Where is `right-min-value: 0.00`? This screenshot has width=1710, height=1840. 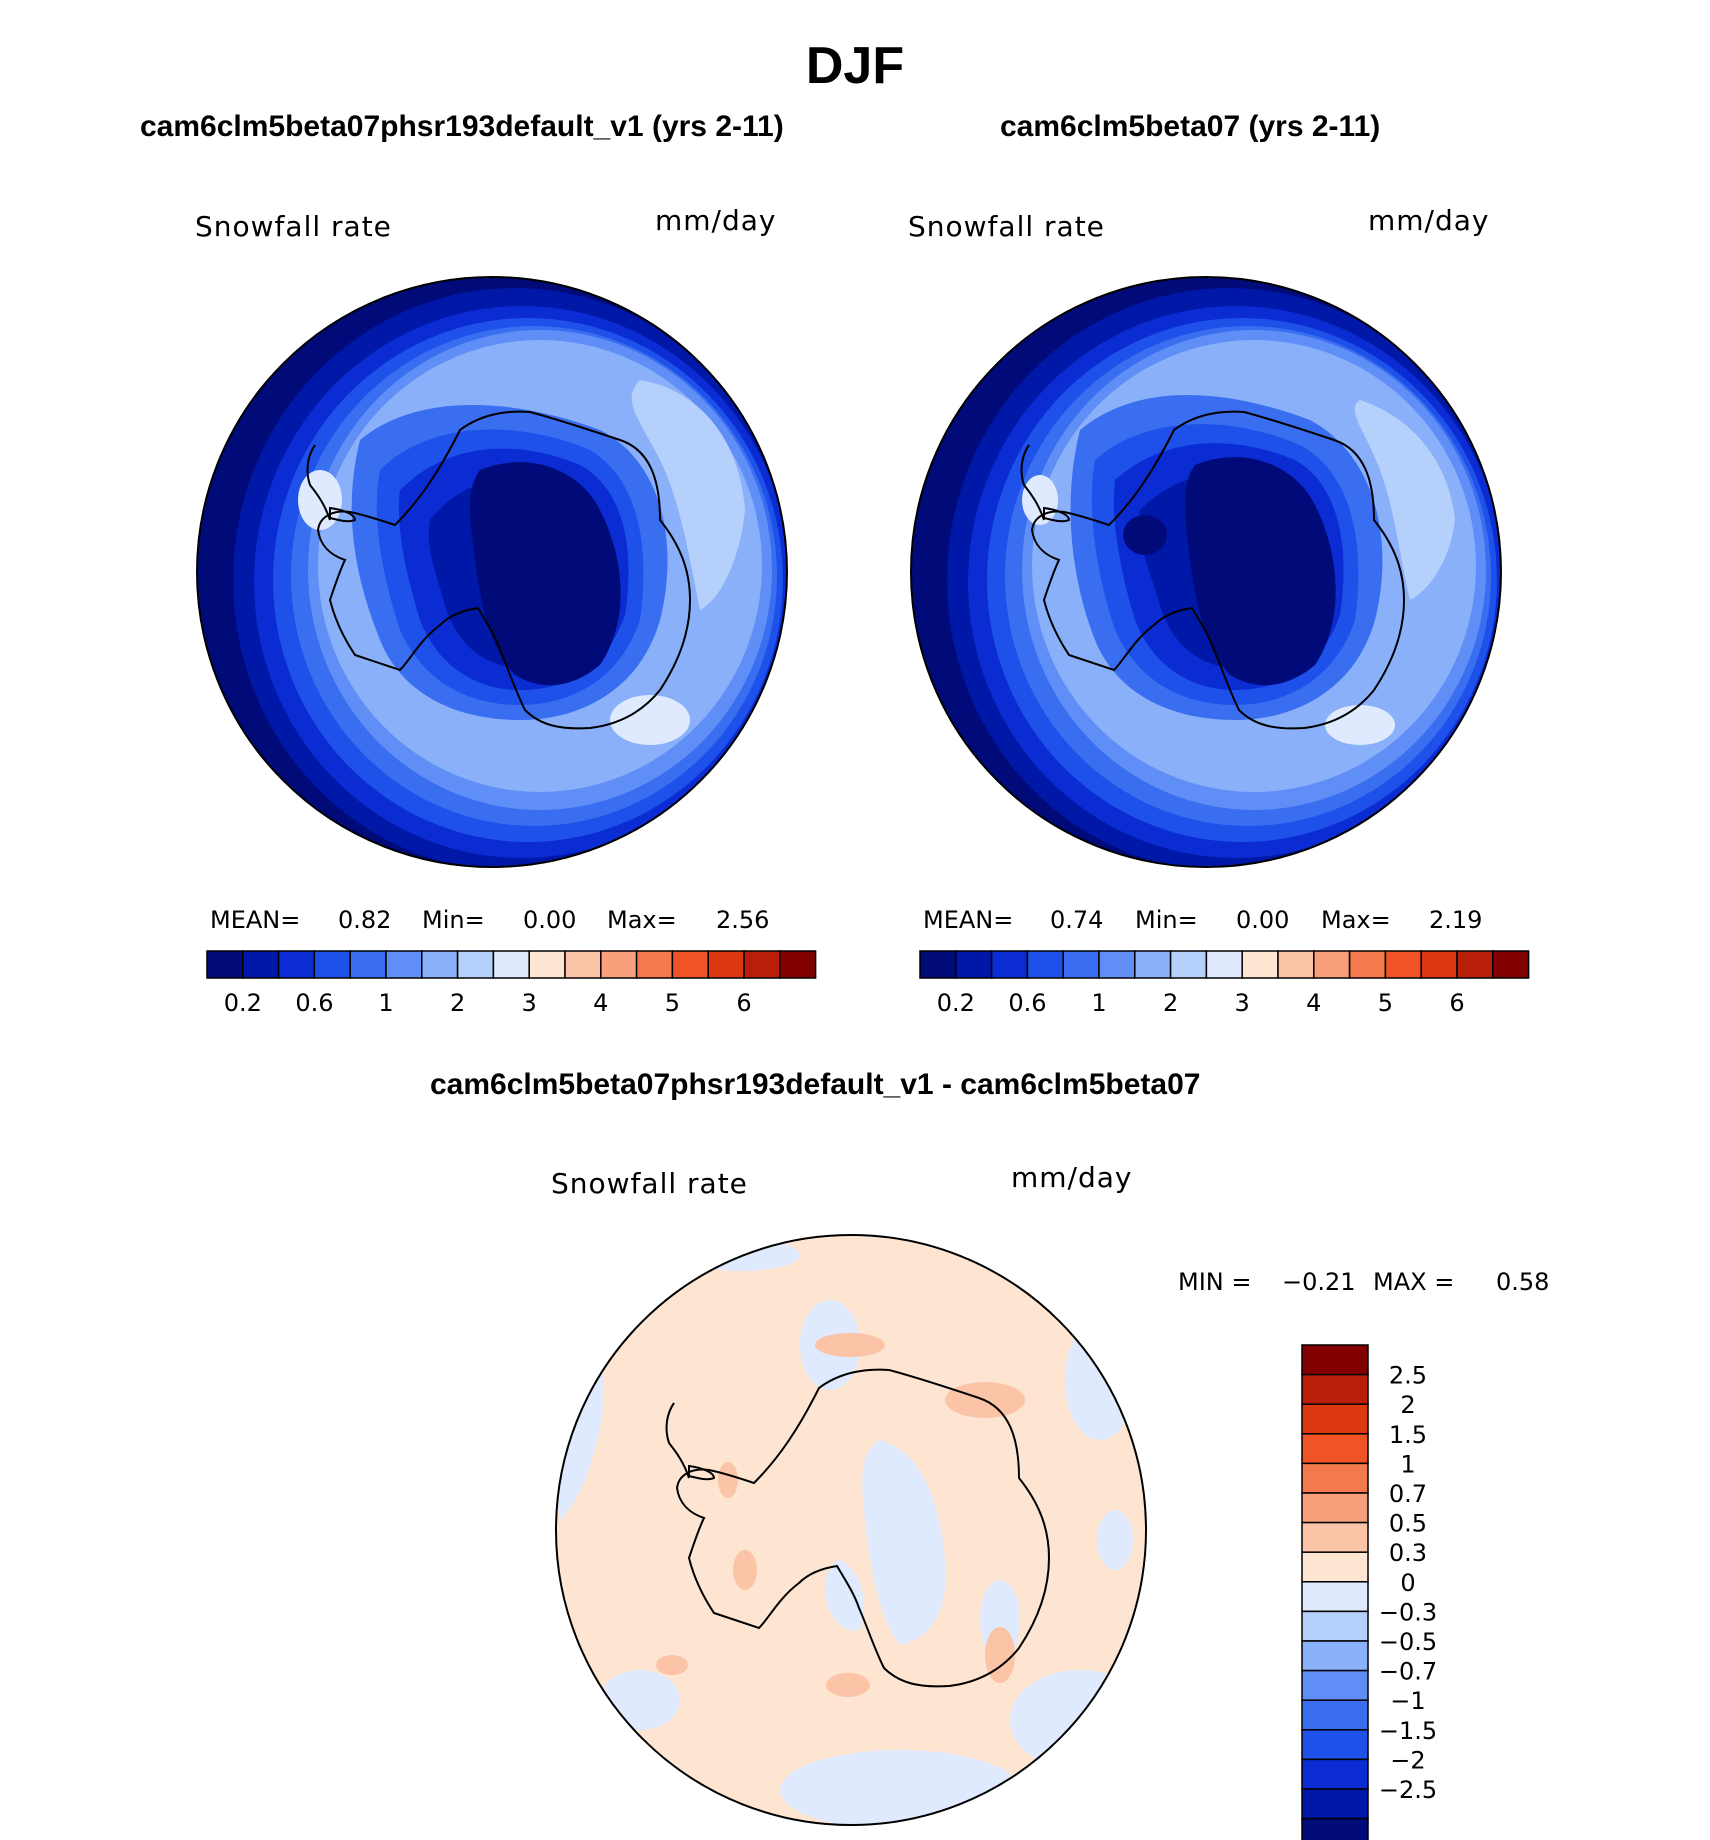 right-min-value: 0.00 is located at coordinates (1263, 920).